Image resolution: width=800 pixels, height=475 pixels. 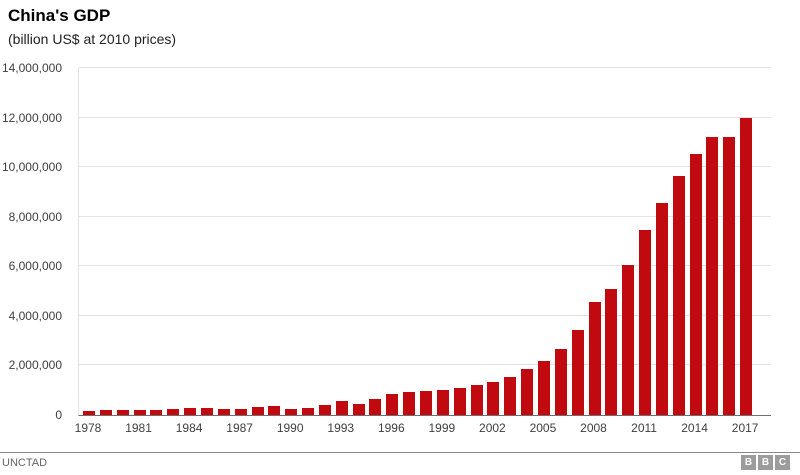 I want to click on y-tick-label: 14,000,000, so click(x=31, y=68).